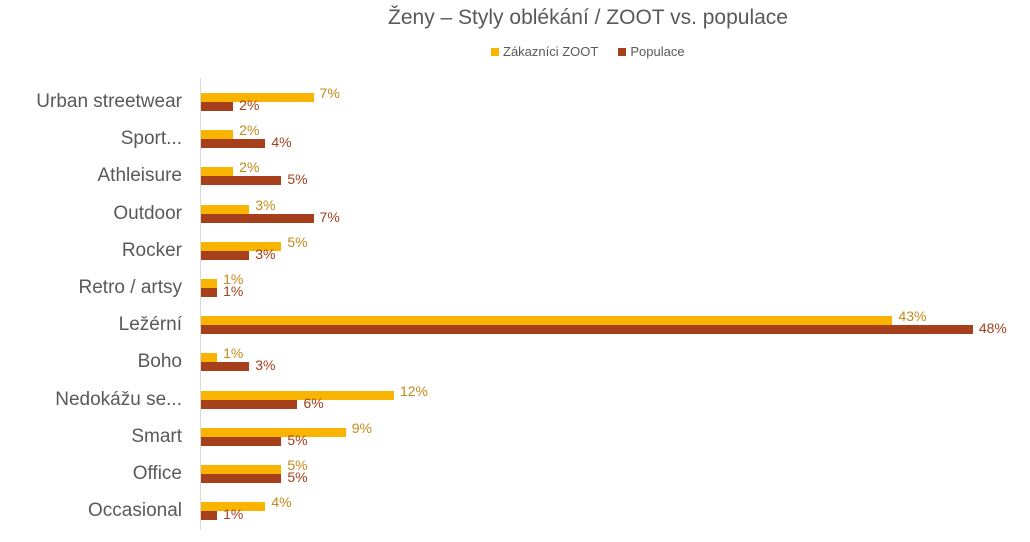  I want to click on data-label-populace: 48%, so click(992, 328).